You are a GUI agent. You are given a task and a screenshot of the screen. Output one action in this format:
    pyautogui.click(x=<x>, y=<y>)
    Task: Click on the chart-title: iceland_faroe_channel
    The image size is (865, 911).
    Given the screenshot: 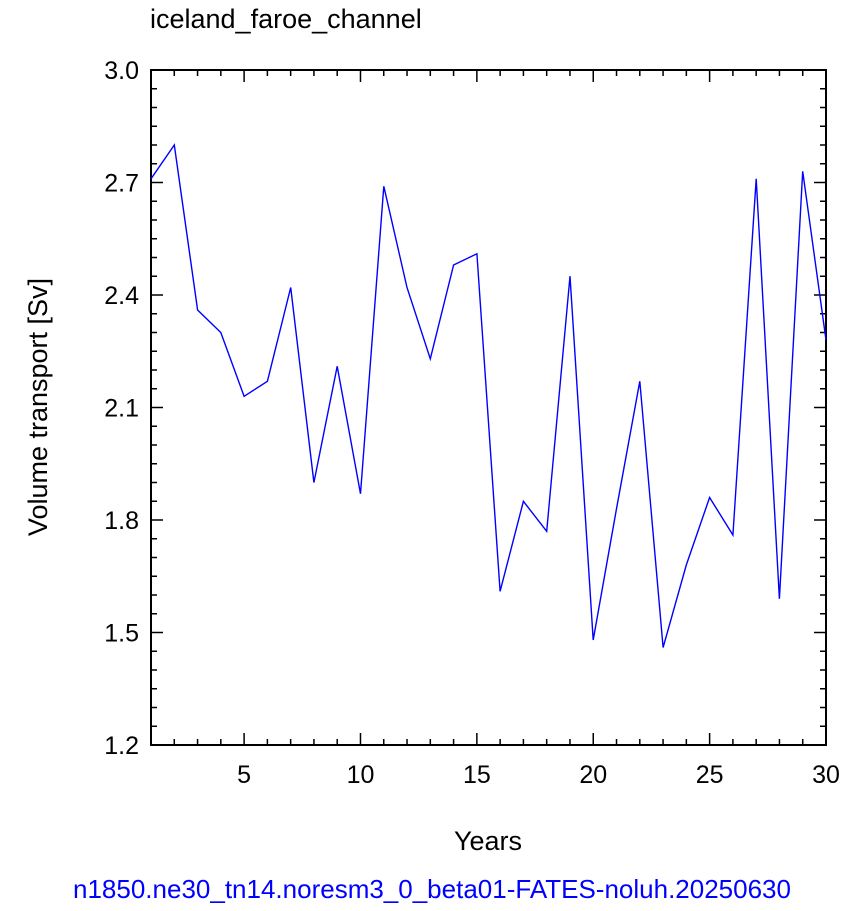 What is the action you would take?
    pyautogui.click(x=286, y=19)
    